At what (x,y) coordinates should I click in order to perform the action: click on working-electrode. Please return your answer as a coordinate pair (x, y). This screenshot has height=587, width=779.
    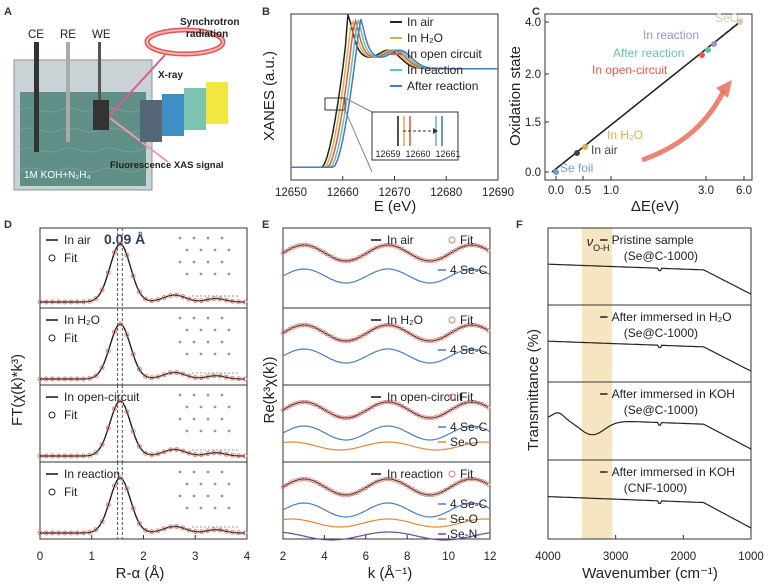
    Looking at the image, I should click on (101, 115).